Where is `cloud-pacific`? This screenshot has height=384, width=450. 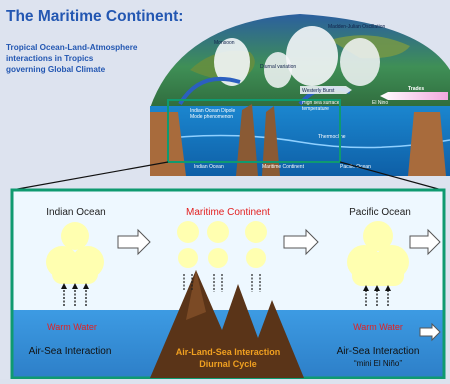
cloud-pacific is located at coordinates (378, 253).